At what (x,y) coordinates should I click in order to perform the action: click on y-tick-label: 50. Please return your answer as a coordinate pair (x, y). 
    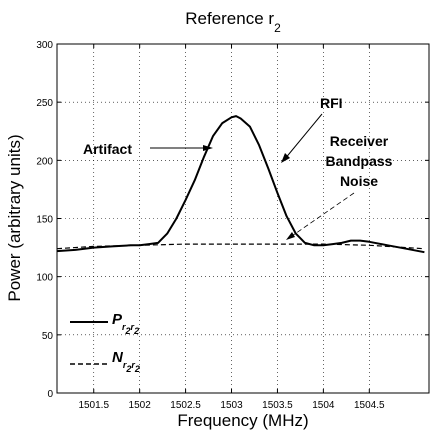
    Looking at the image, I should click on (48, 336).